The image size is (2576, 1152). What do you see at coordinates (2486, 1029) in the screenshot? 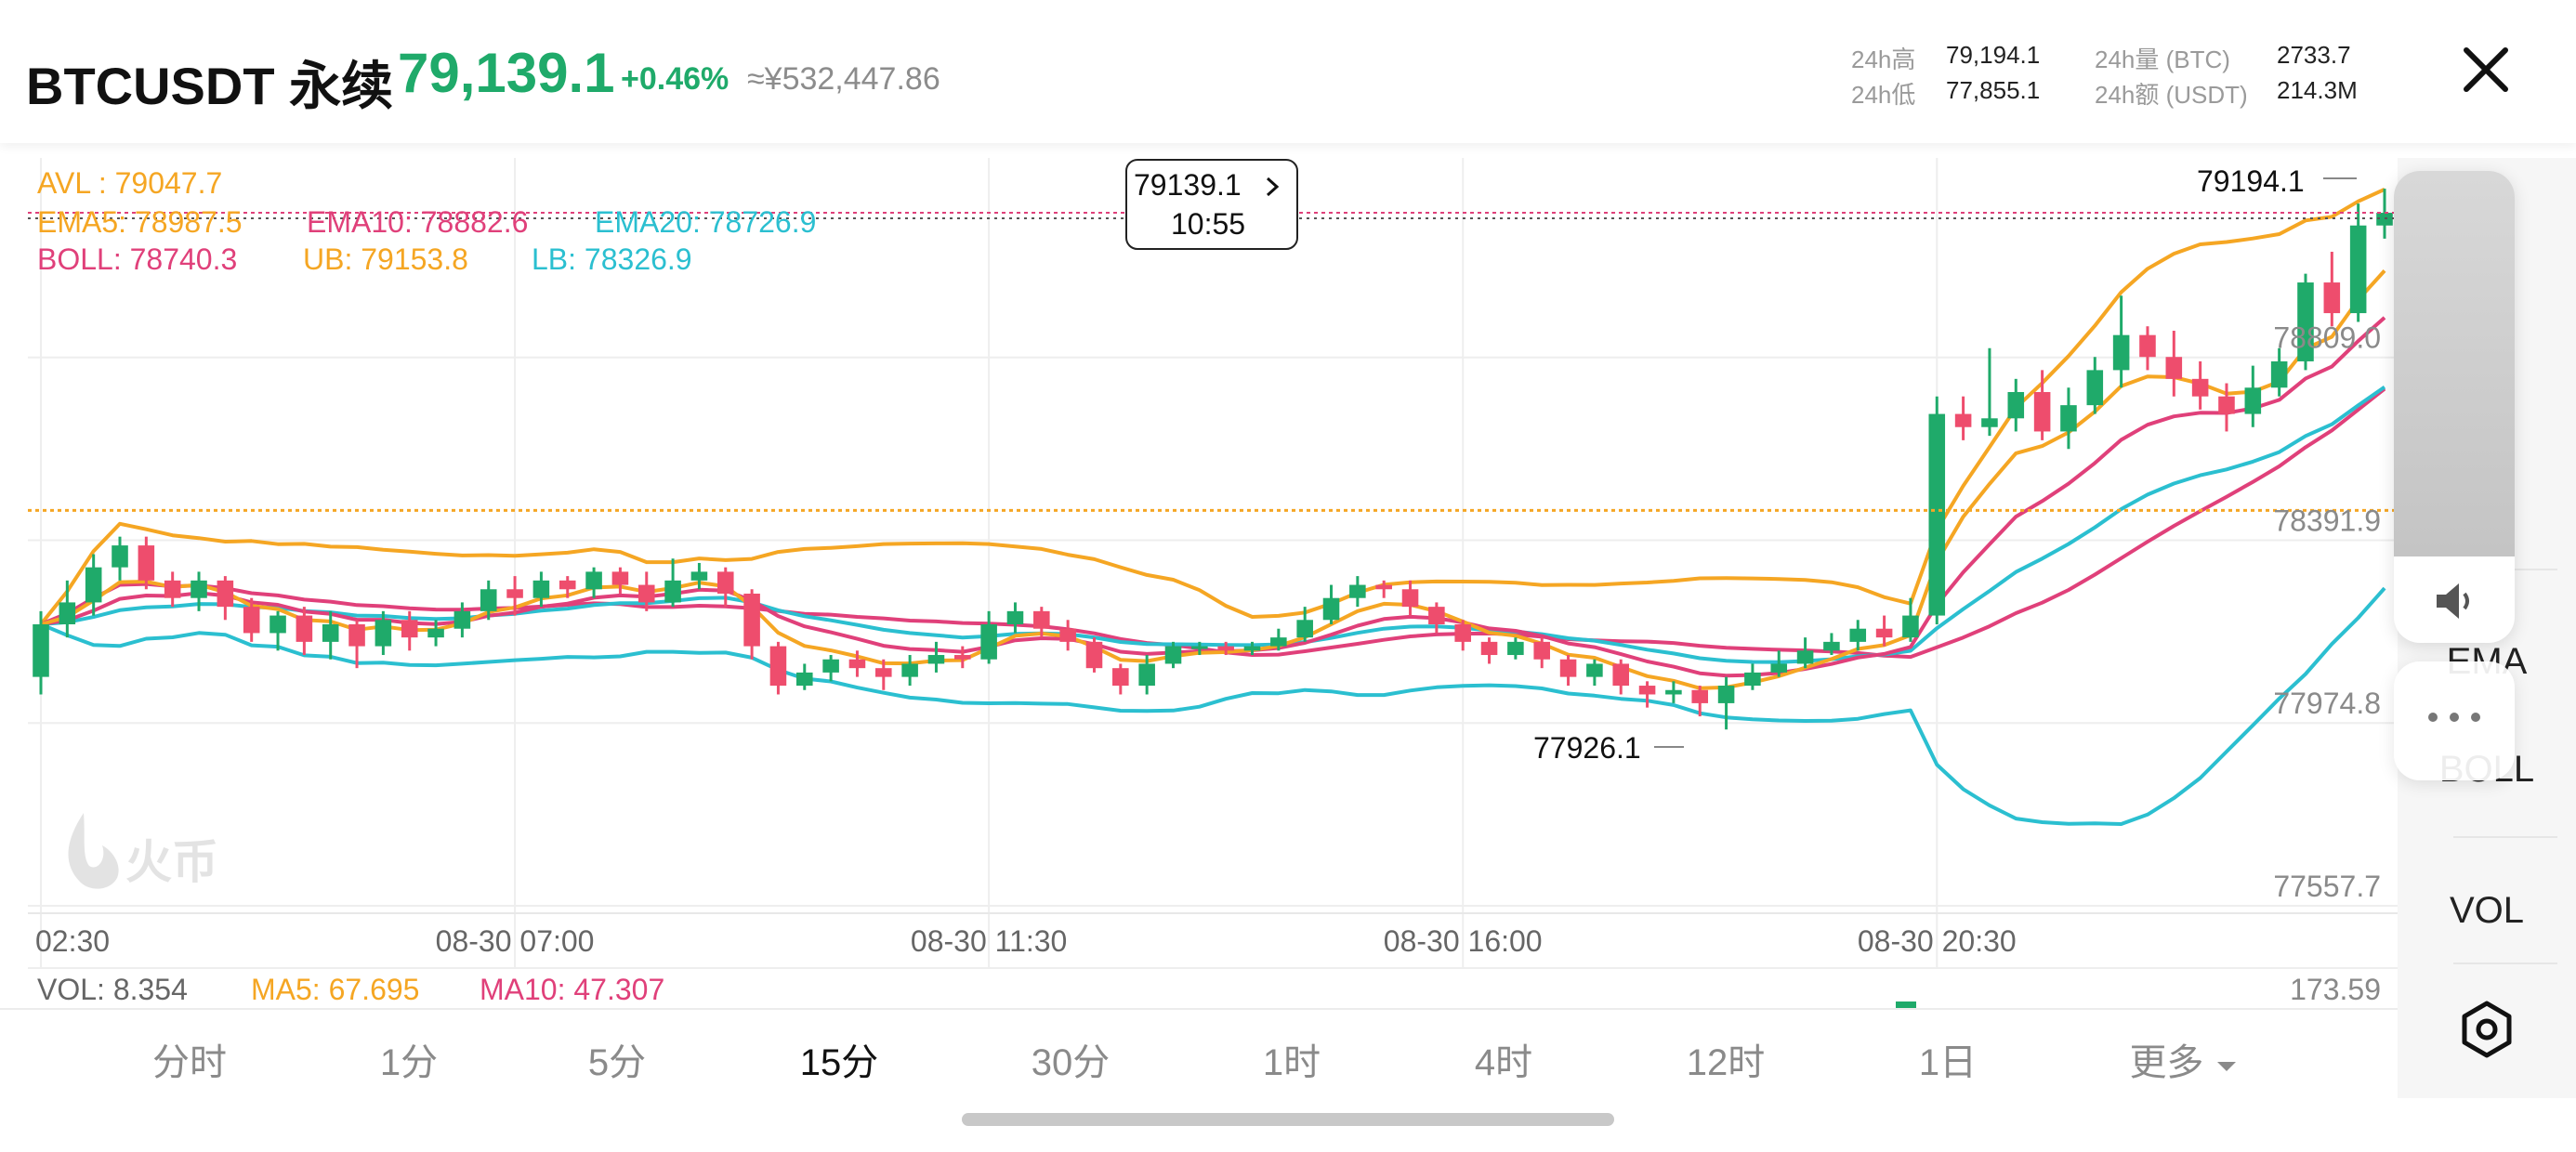
I see `settings-icon` at bounding box center [2486, 1029].